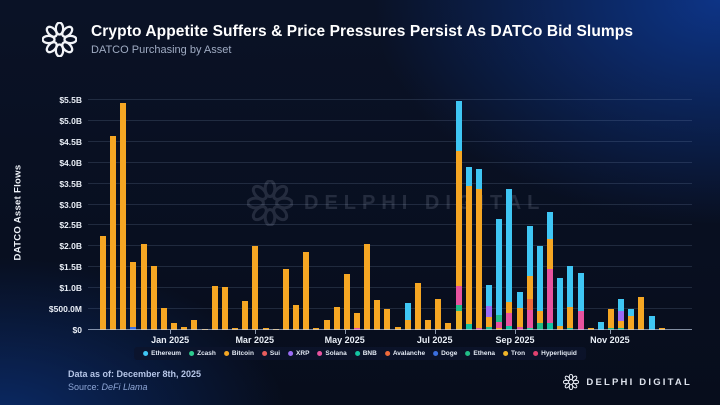 This screenshot has width=720, height=405. Describe the element at coordinates (369, 353) in the screenshot. I see `legend-label: BNB` at that location.